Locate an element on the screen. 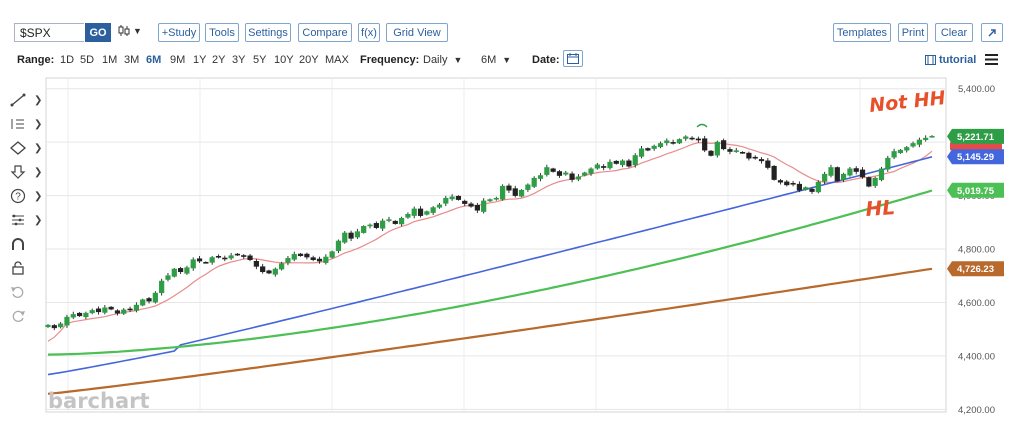 This screenshot has width=1024, height=431. go-button: GO is located at coordinates (98, 32).